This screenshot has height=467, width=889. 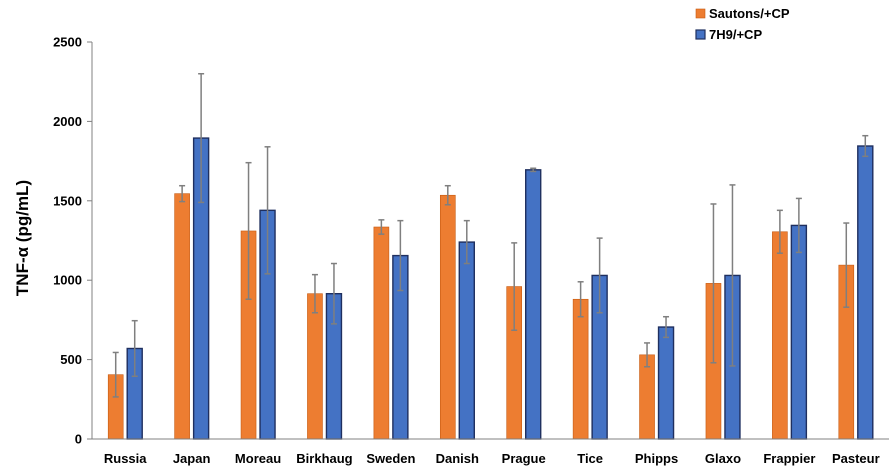 I want to click on x-tick-label: Danish, so click(x=457, y=458).